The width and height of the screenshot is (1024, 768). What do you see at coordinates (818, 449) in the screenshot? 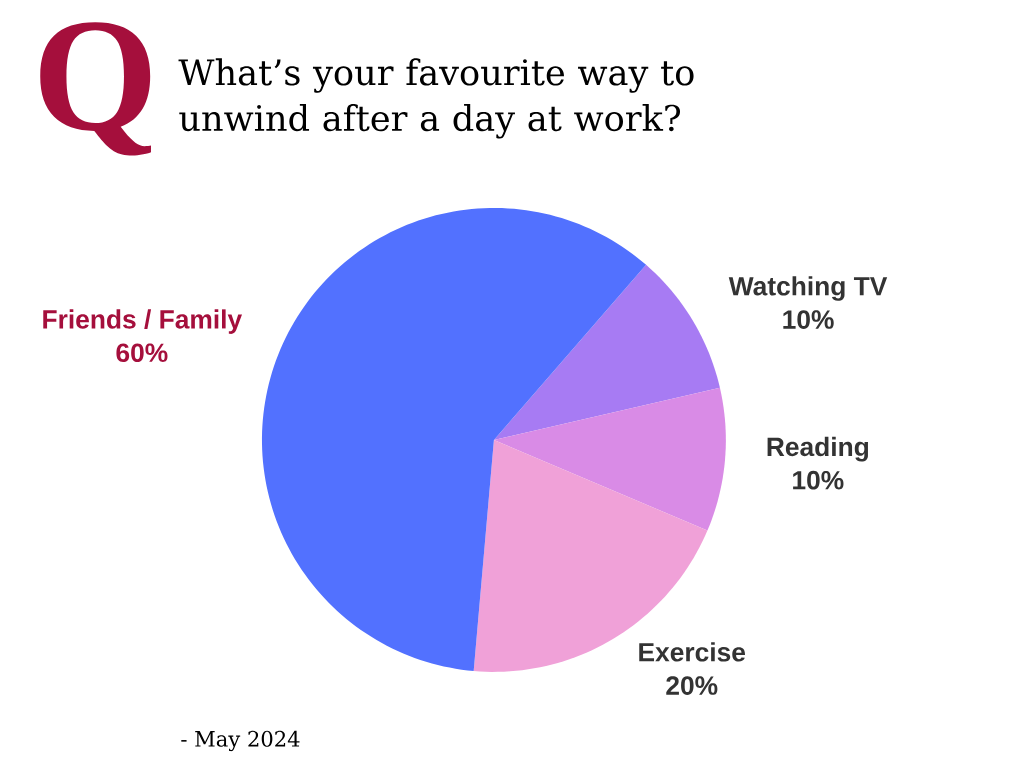
I see `slice-label: Reading` at bounding box center [818, 449].